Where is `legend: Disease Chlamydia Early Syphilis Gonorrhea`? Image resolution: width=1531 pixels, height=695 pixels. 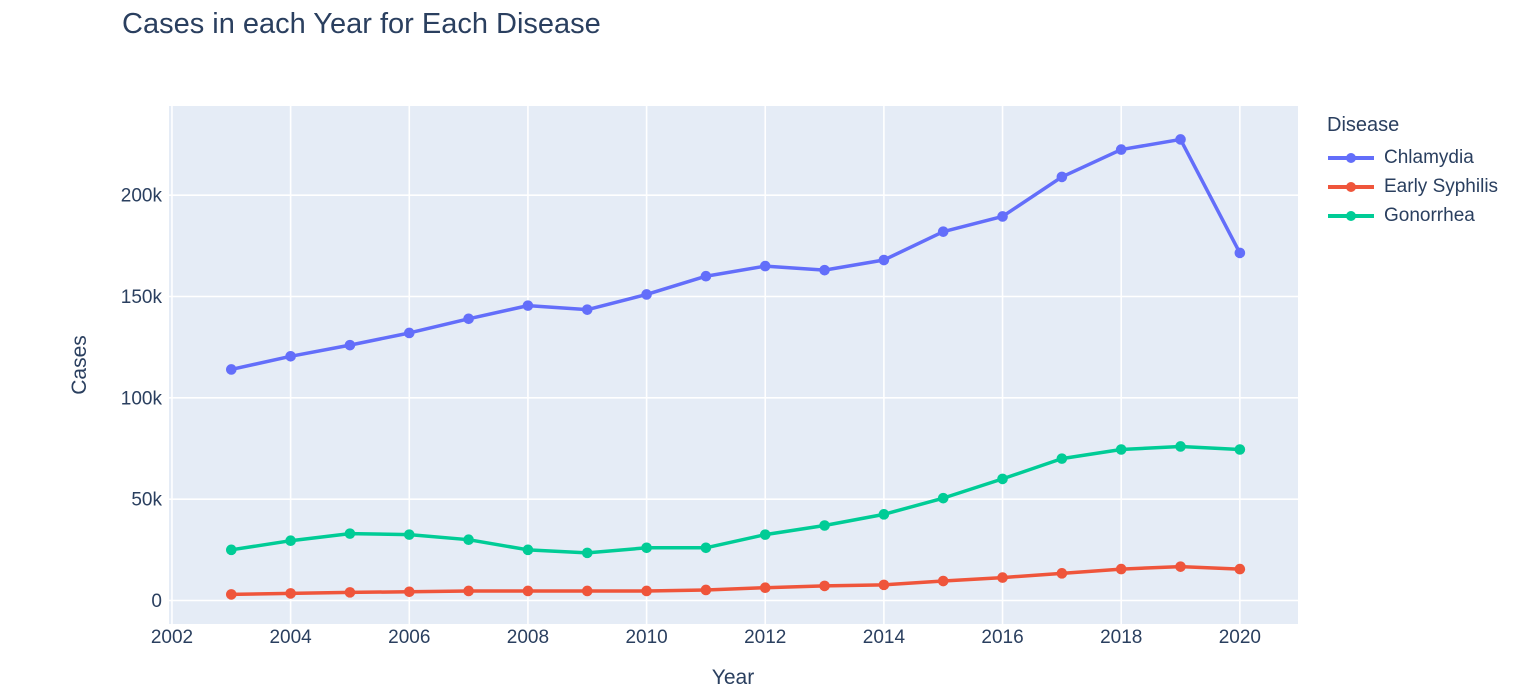 legend: Disease Chlamydia Early Syphilis Gonorrhea is located at coordinates (1412, 172).